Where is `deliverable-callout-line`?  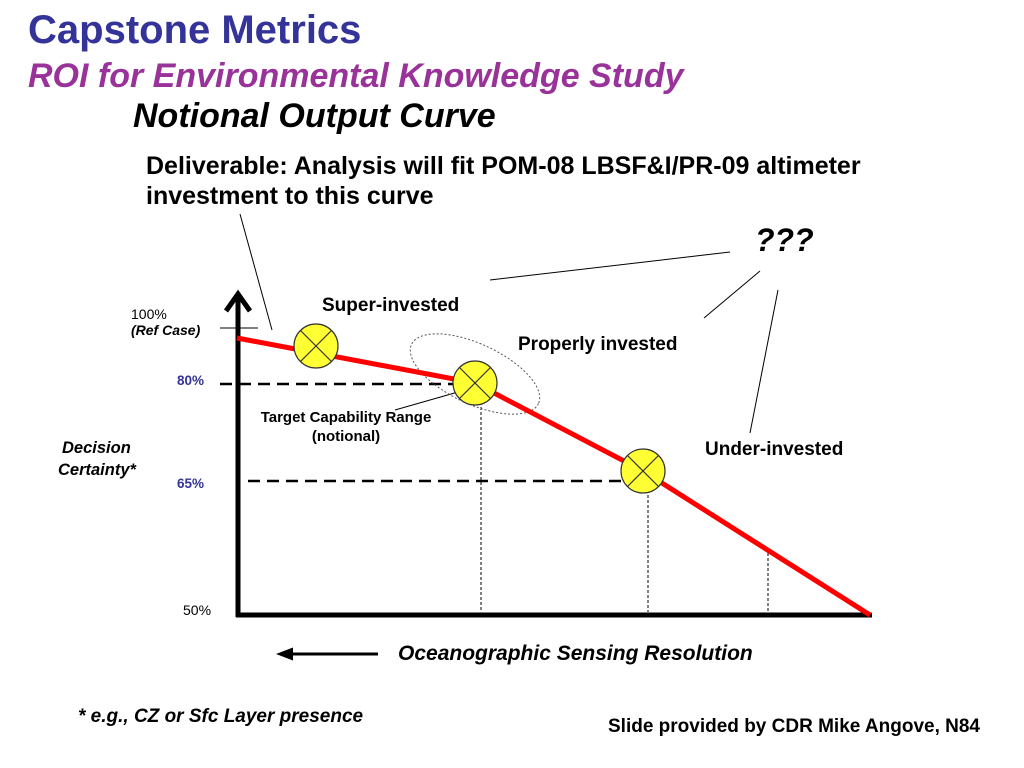
deliverable-callout-line is located at coordinates (256, 272).